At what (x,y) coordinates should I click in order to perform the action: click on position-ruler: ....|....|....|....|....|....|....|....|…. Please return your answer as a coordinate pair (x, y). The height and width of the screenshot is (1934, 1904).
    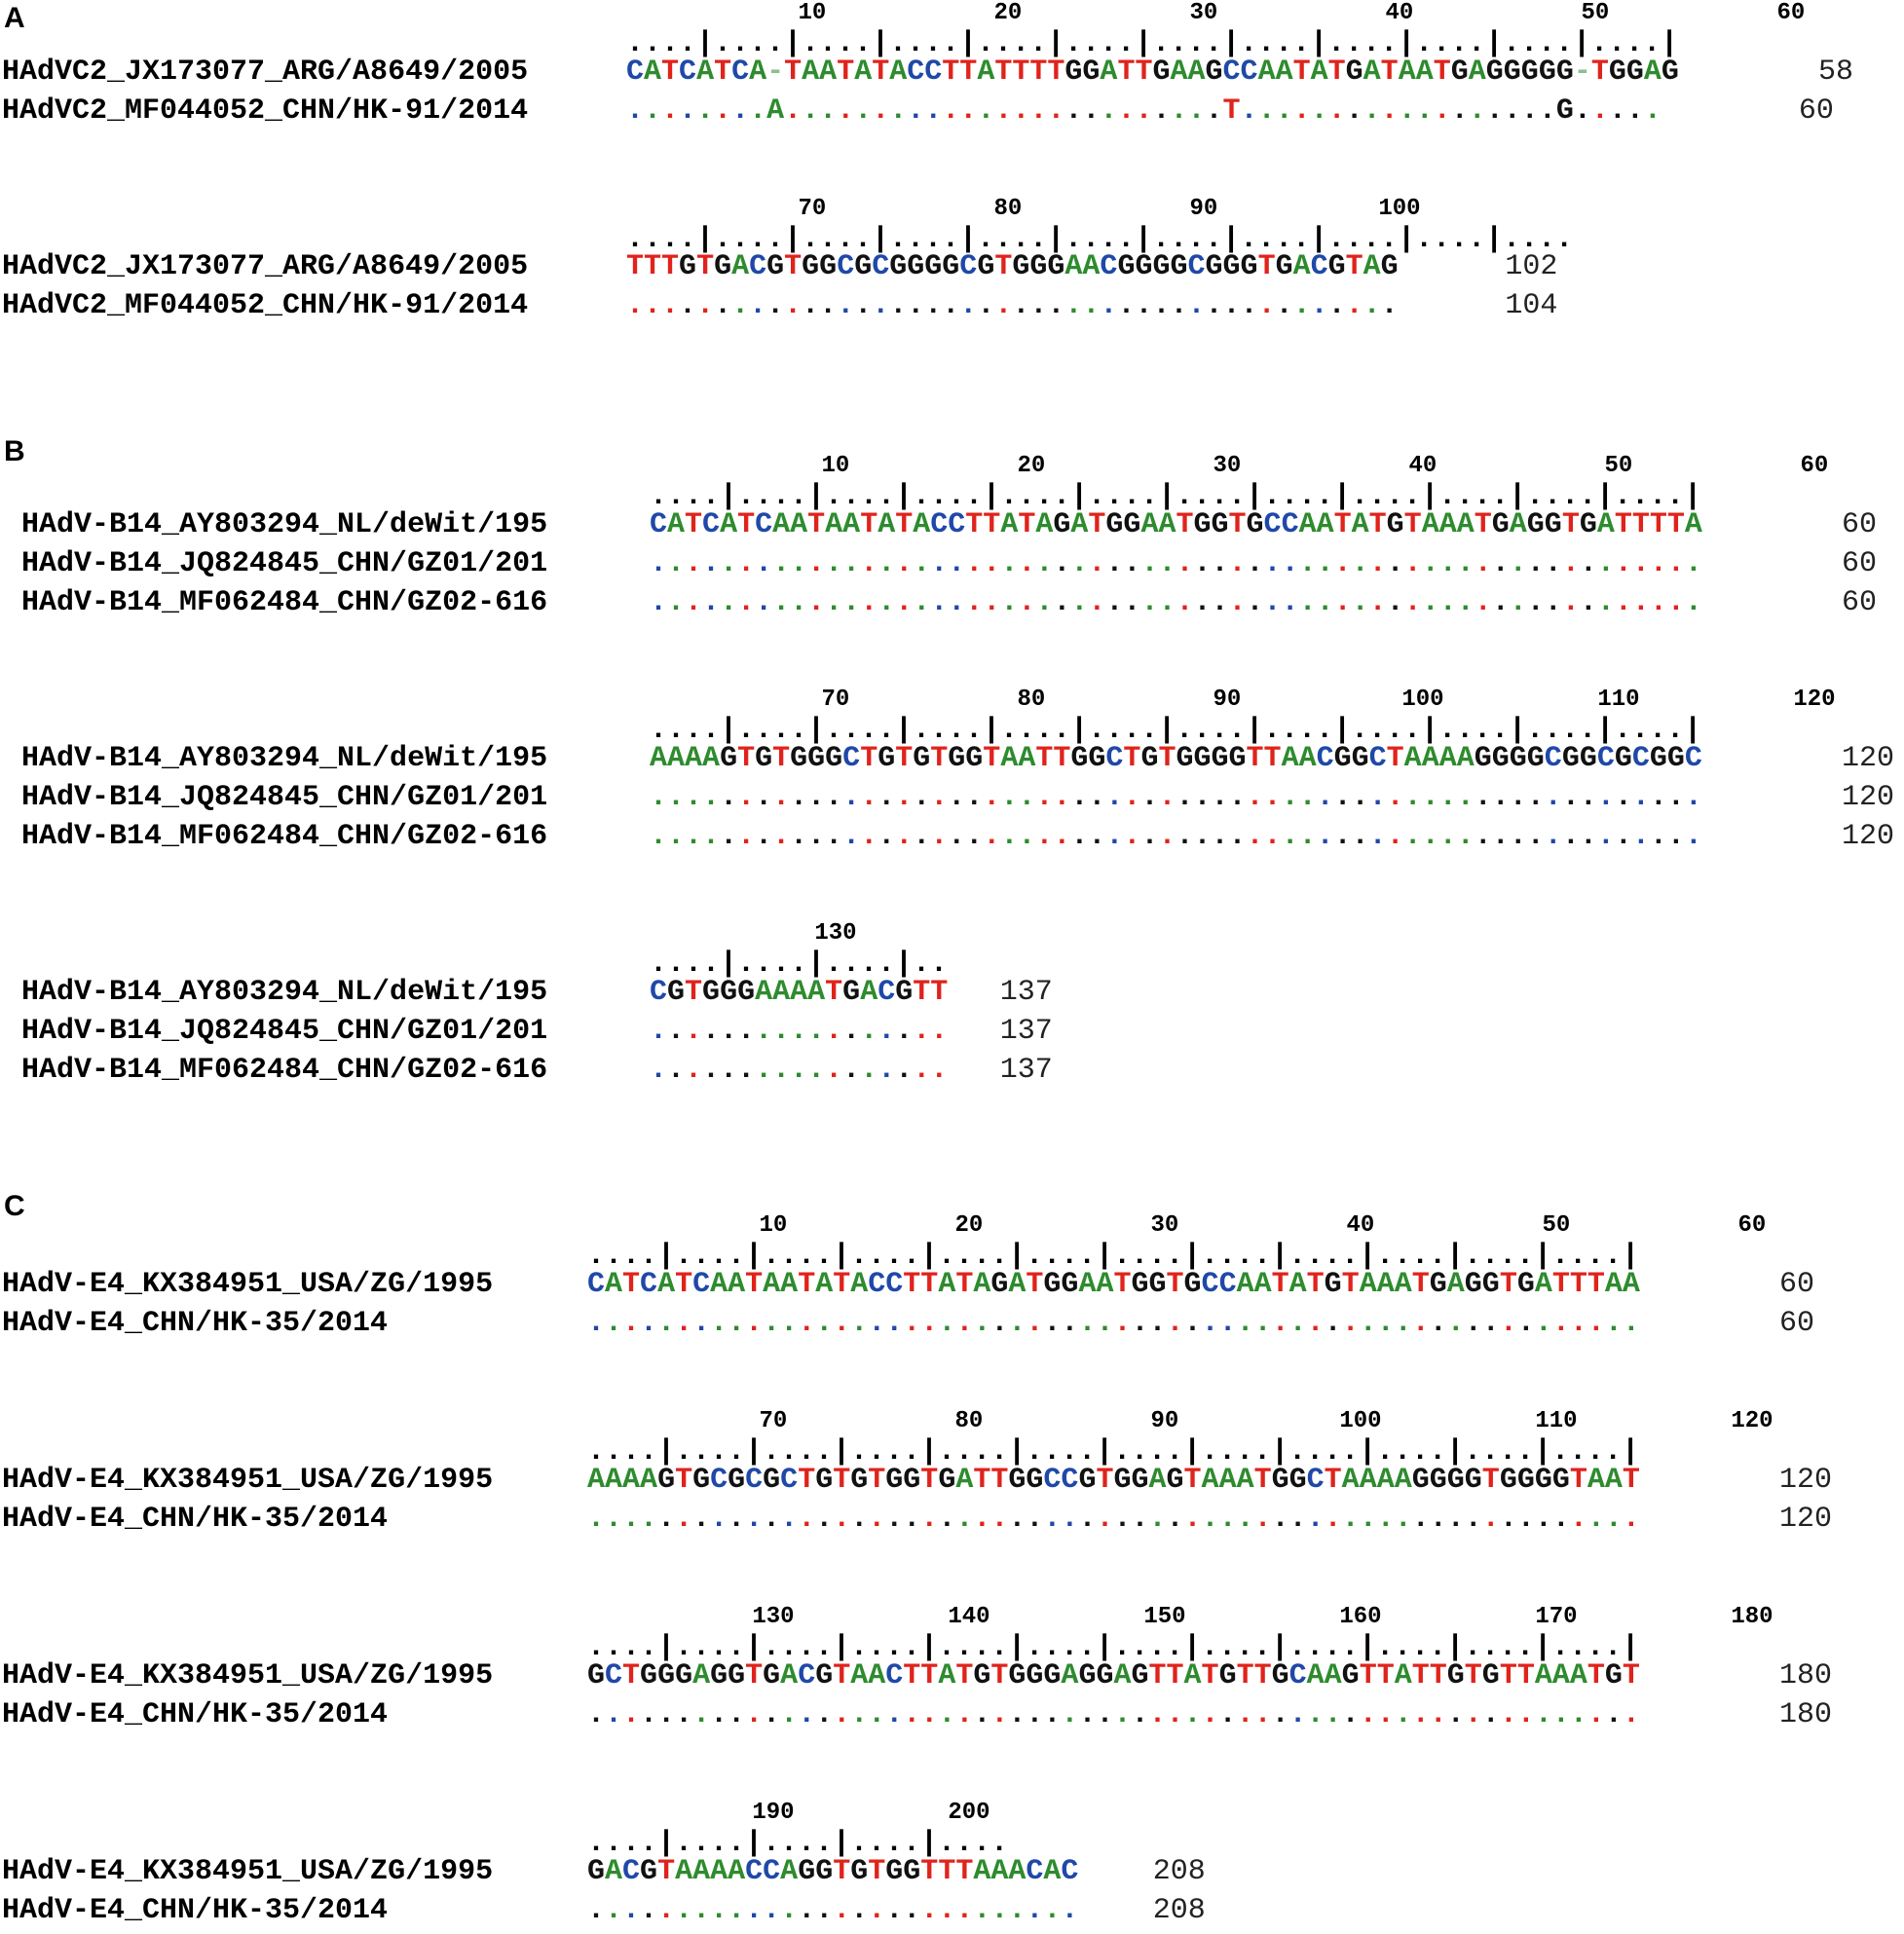
    Looking at the image, I should click on (1113, 1647).